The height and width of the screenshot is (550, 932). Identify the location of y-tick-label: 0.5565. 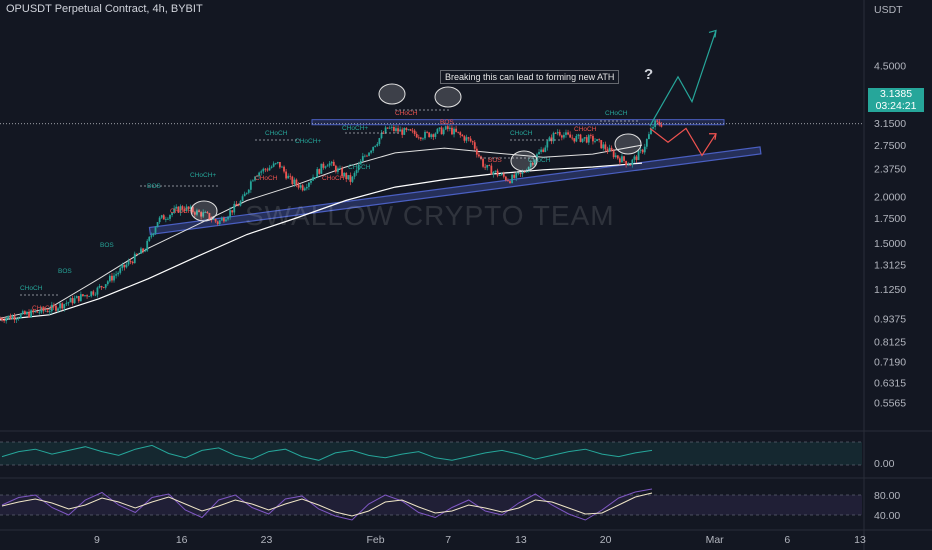
(890, 404).